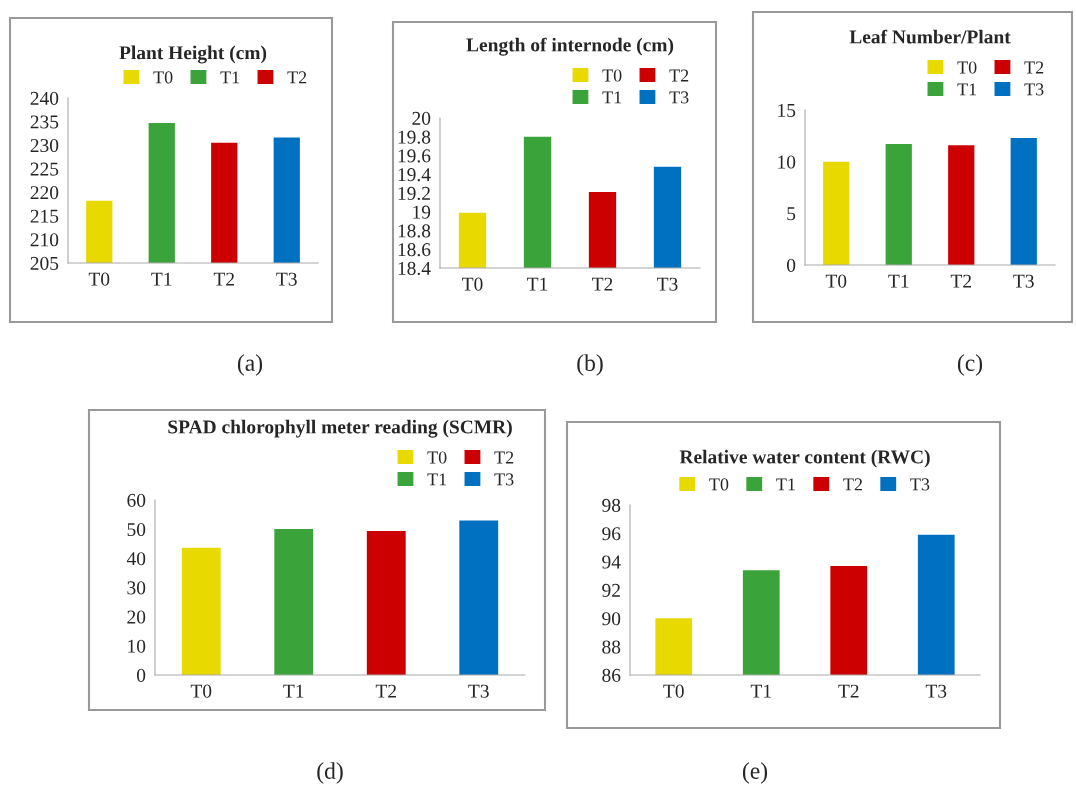  What do you see at coordinates (414, 250) in the screenshot?
I see `y-tick-label: 18.6` at bounding box center [414, 250].